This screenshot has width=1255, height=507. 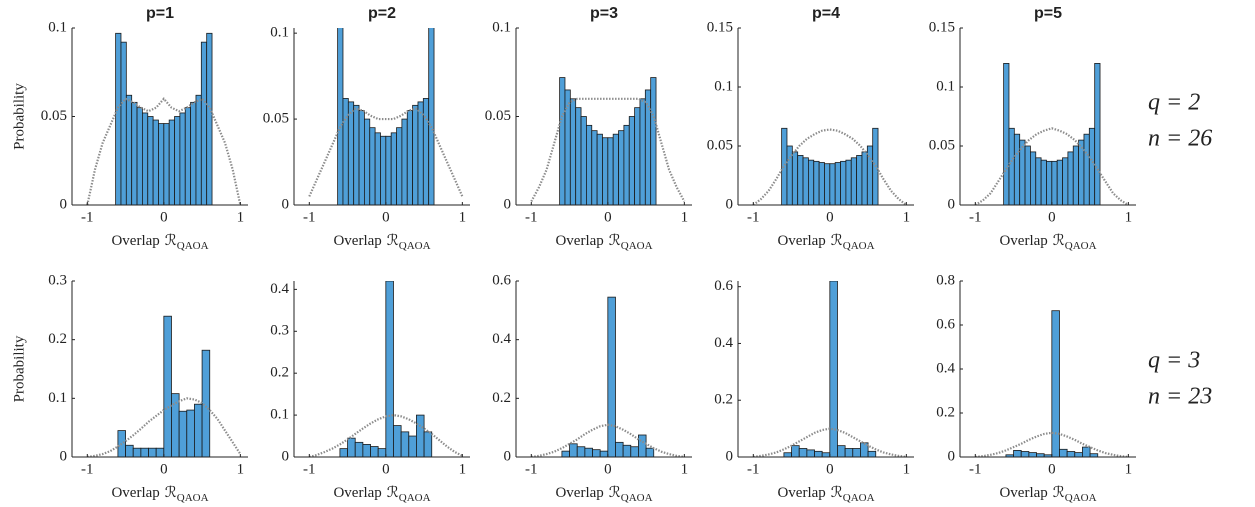 I want to click on row-label: q = 3, so click(x=1174, y=361).